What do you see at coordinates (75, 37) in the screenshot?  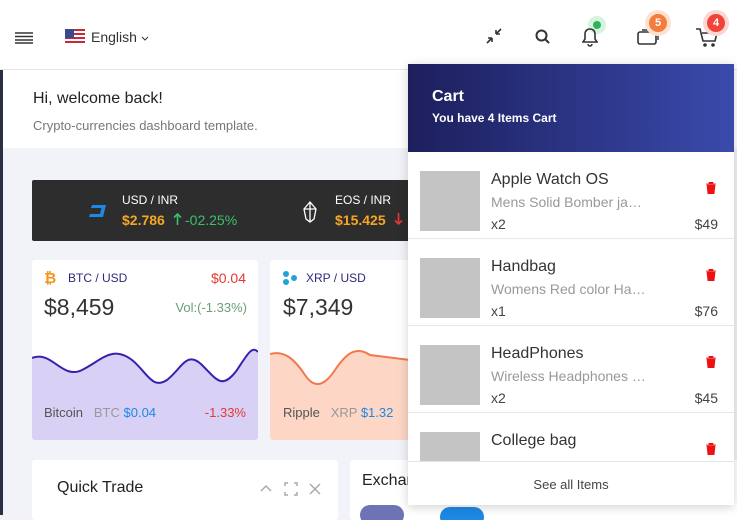 I see `us-flag` at bounding box center [75, 37].